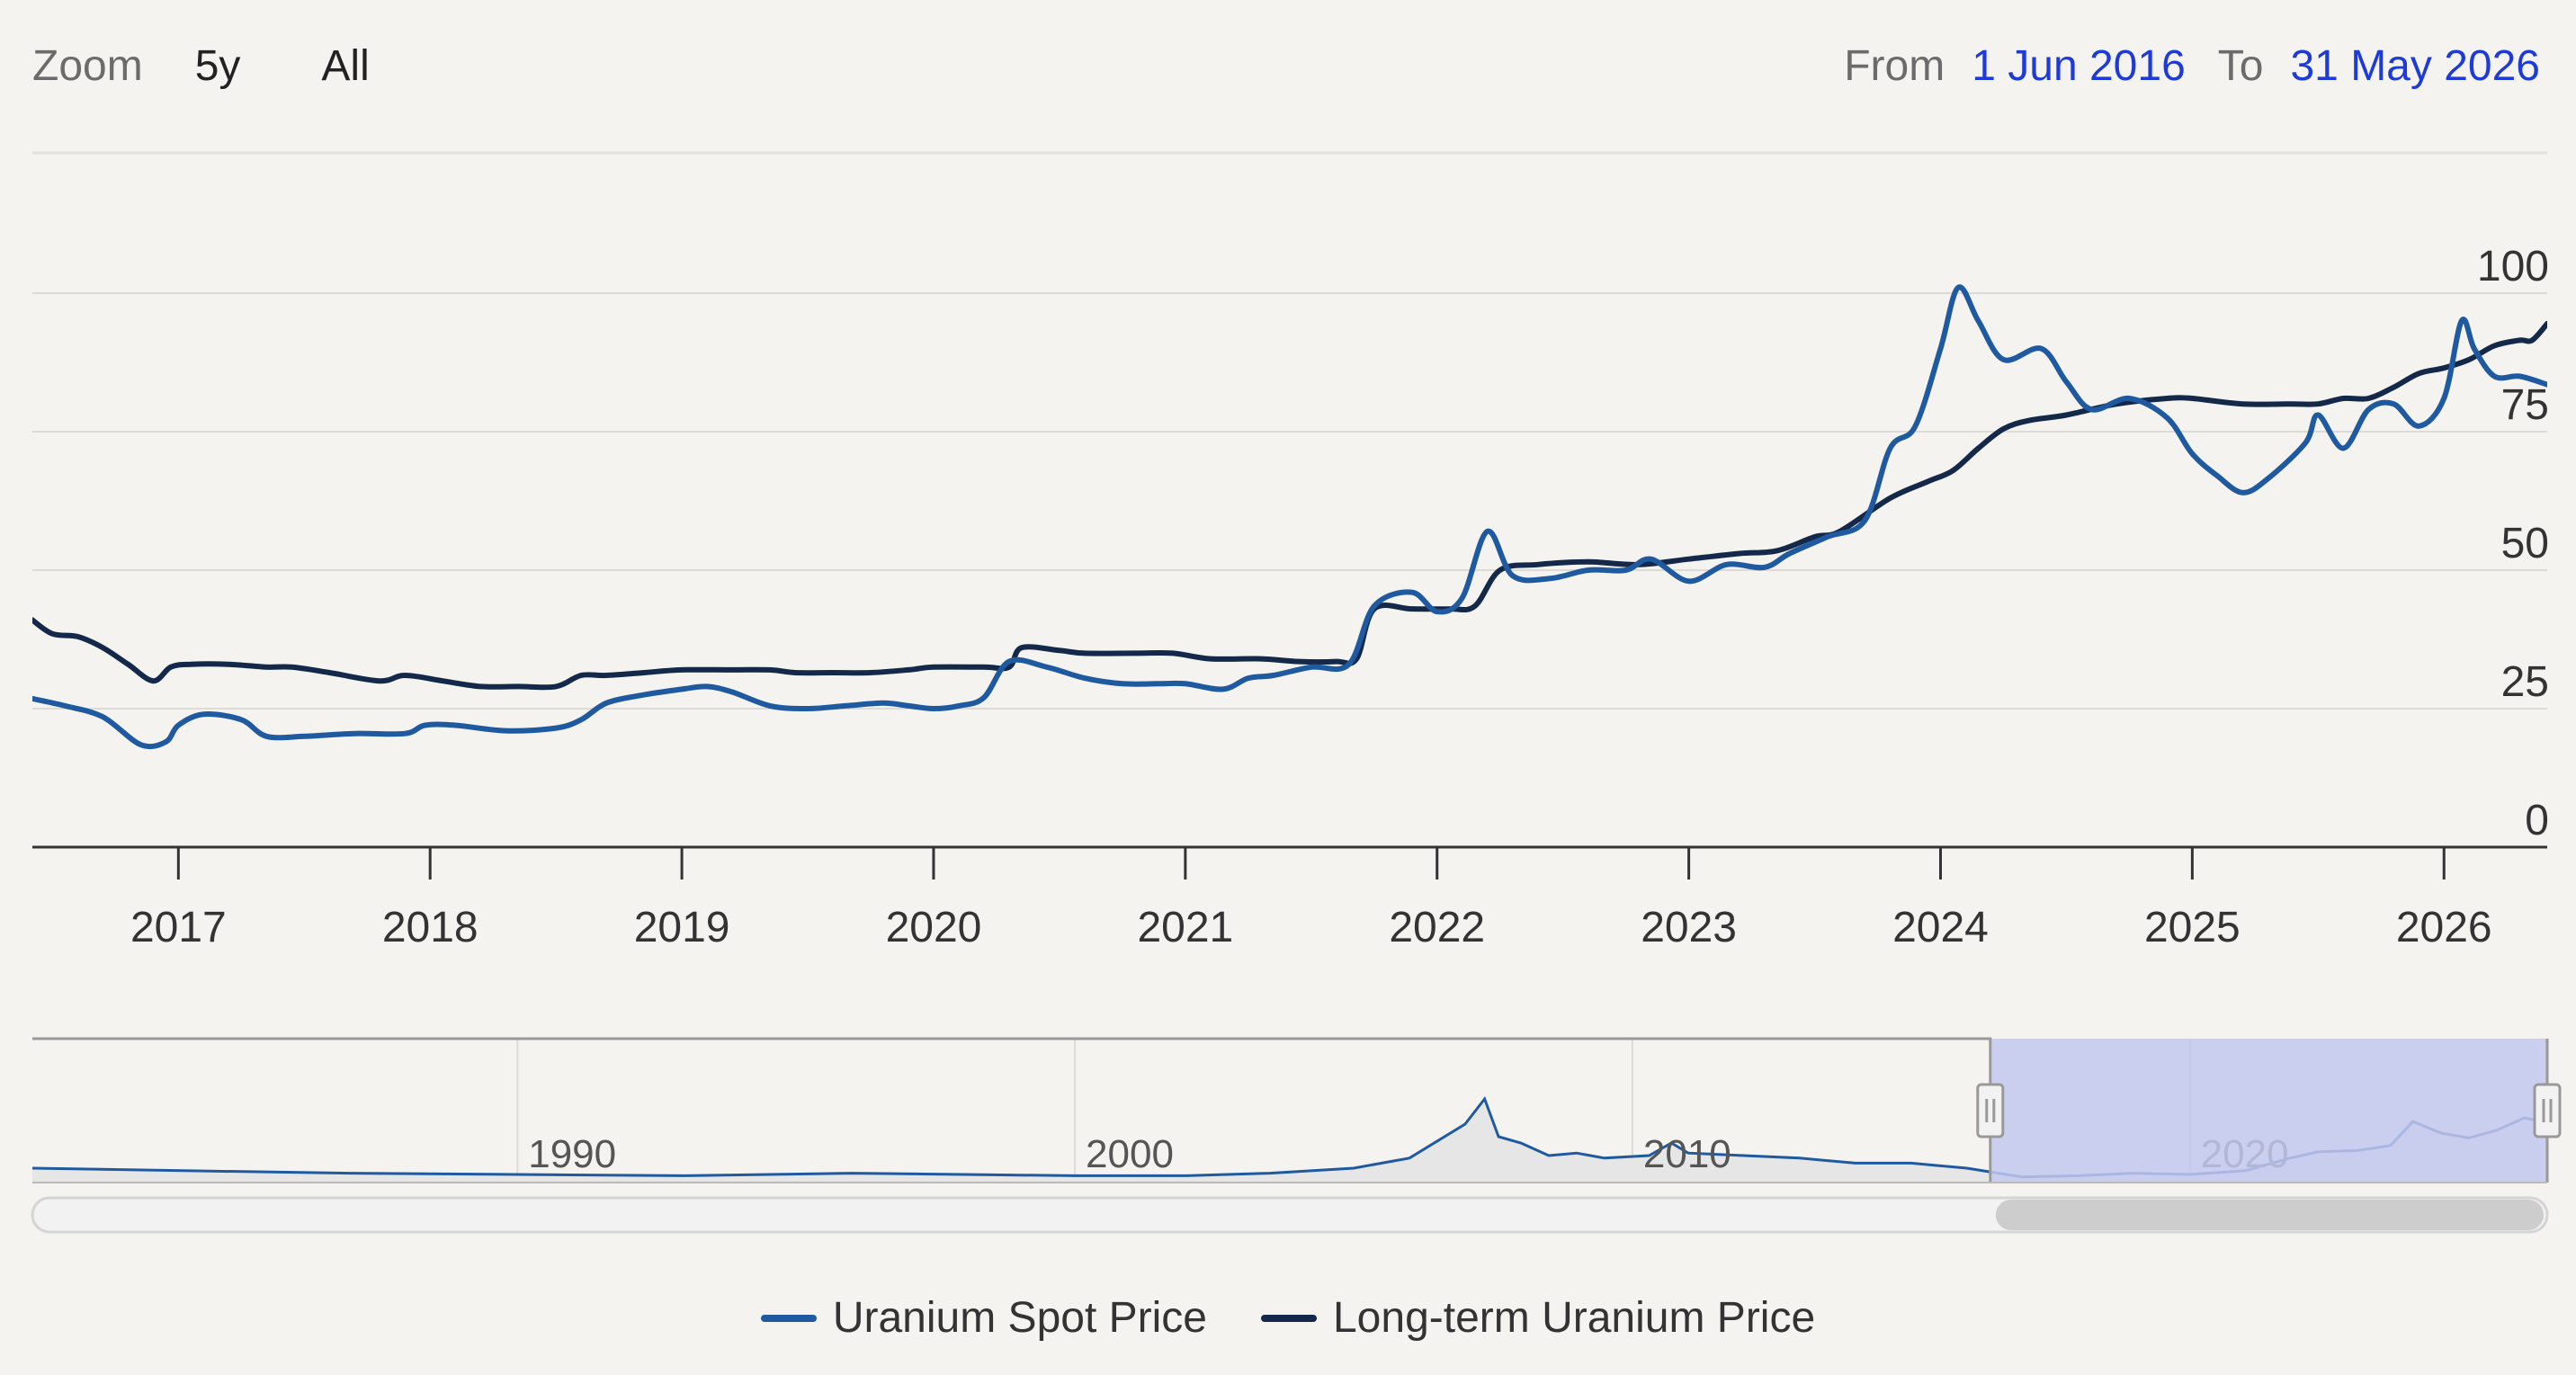 Image resolution: width=2576 pixels, height=1375 pixels. What do you see at coordinates (2192, 66) in the screenshot?
I see `date-range-bar: From 1 Jun 2016 To 31 May 2026` at bounding box center [2192, 66].